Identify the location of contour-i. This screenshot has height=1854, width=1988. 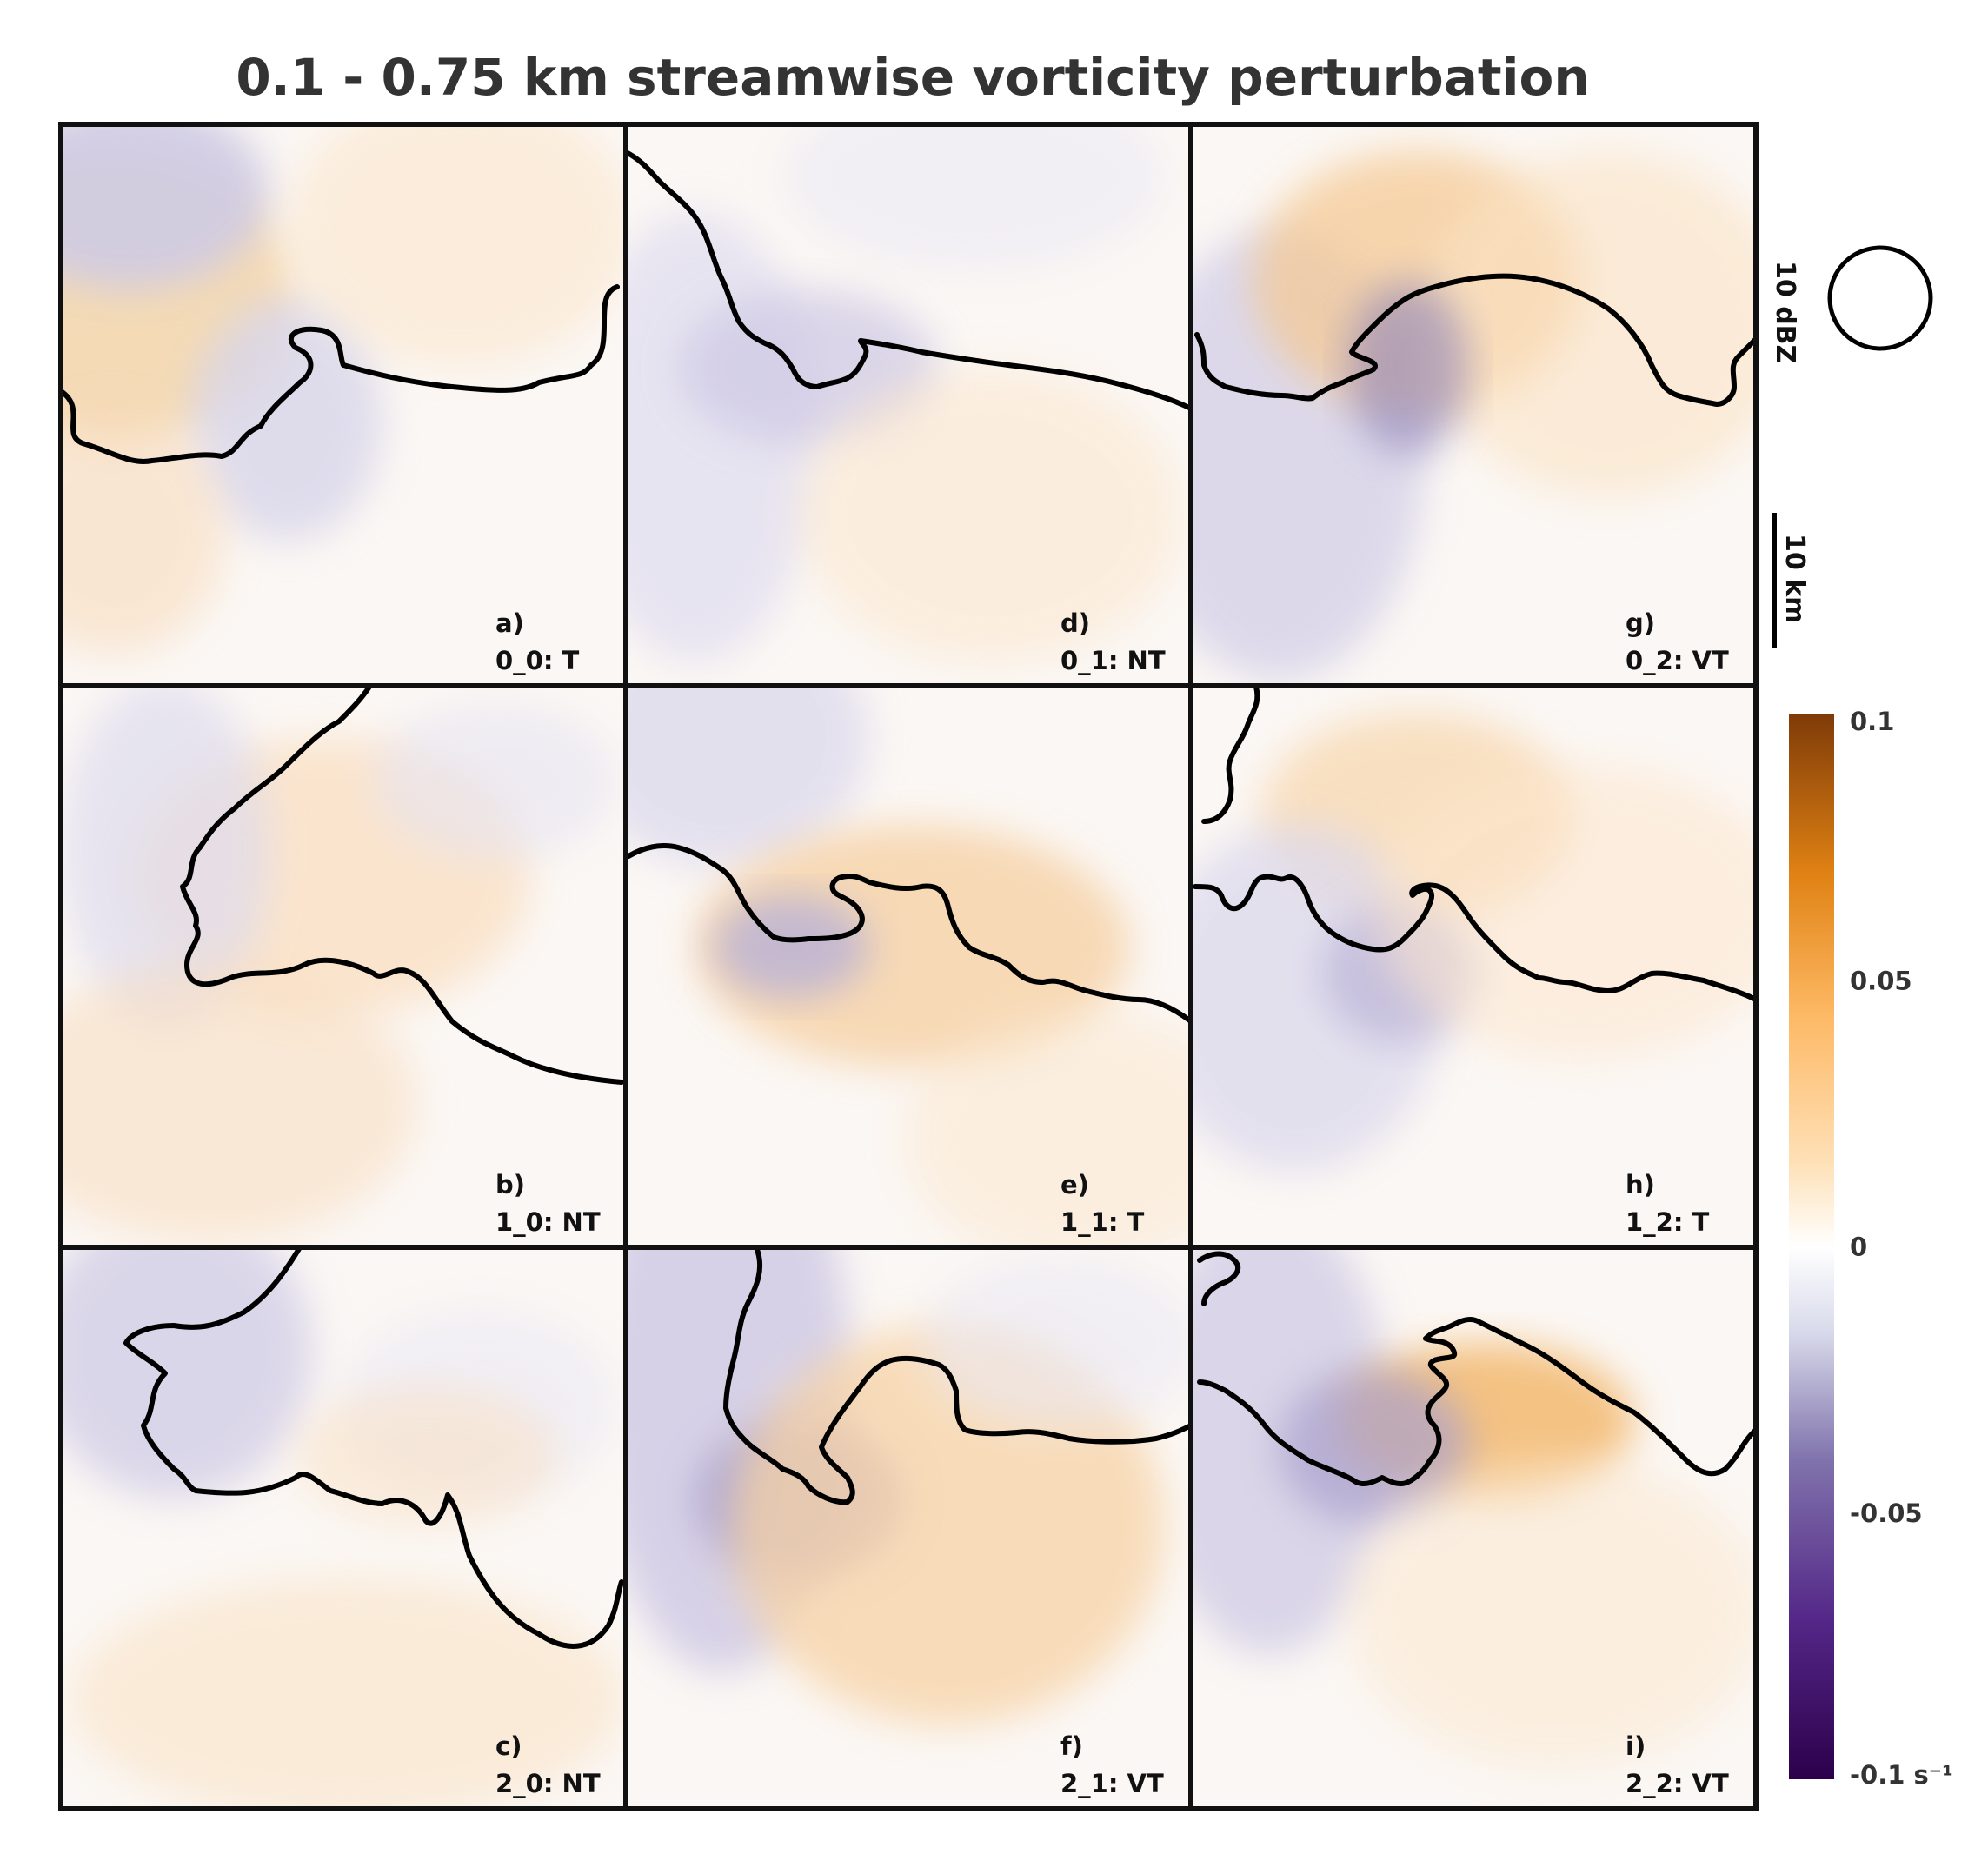
(1478, 1369).